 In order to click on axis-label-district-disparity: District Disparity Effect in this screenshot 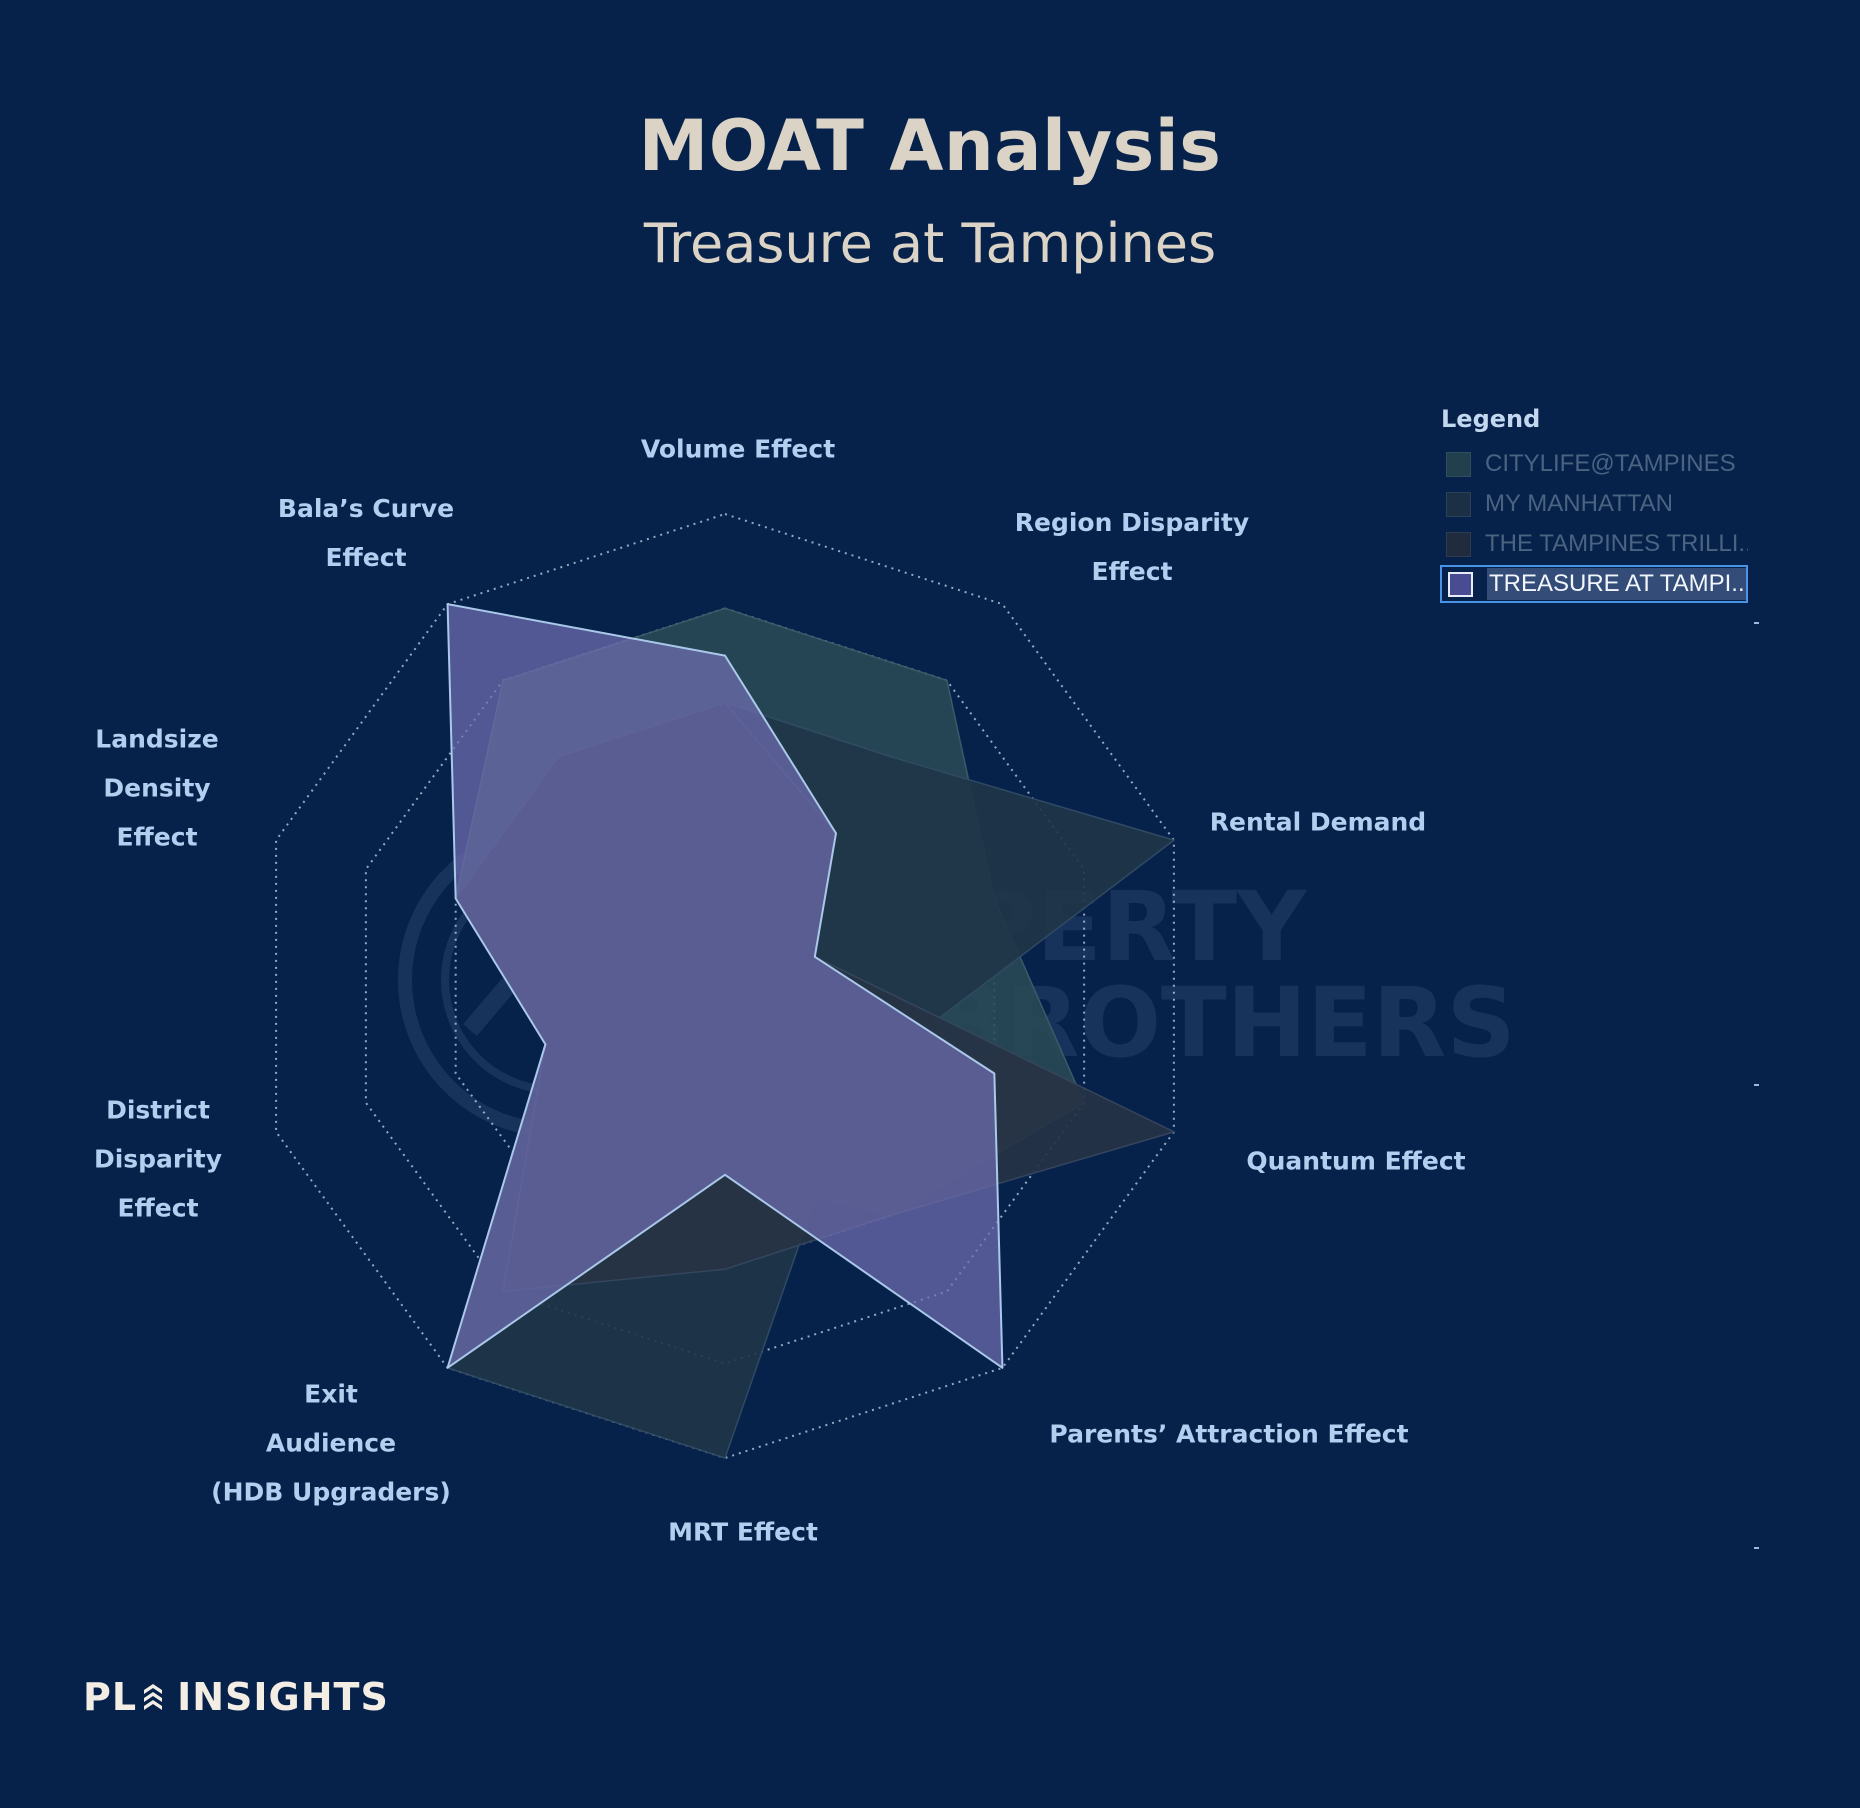, I will do `click(158, 1159)`.